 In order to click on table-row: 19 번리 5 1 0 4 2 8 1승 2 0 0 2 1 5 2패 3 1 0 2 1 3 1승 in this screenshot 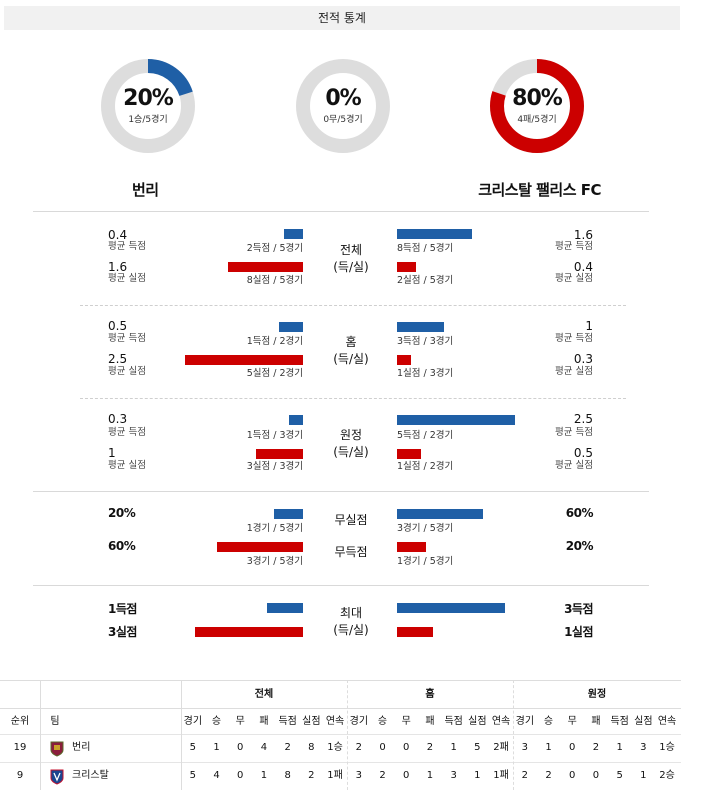, I will do `click(340, 748)`.